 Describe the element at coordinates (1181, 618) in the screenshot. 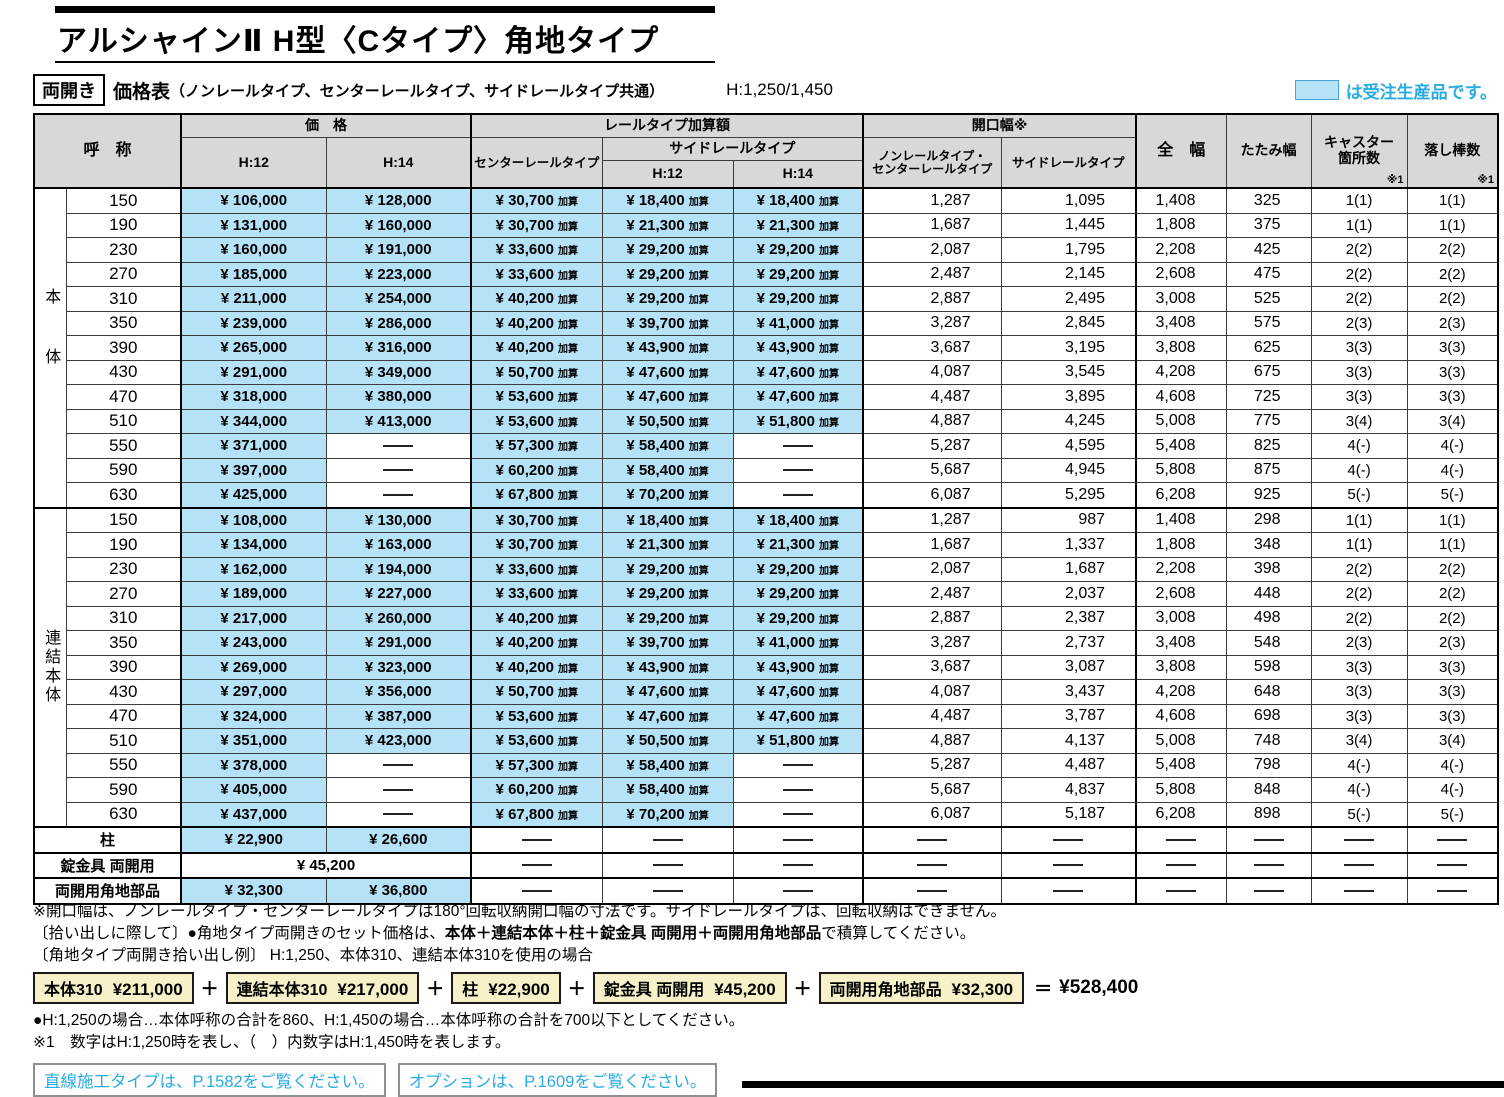

I see `width-cell: 3,008` at that location.